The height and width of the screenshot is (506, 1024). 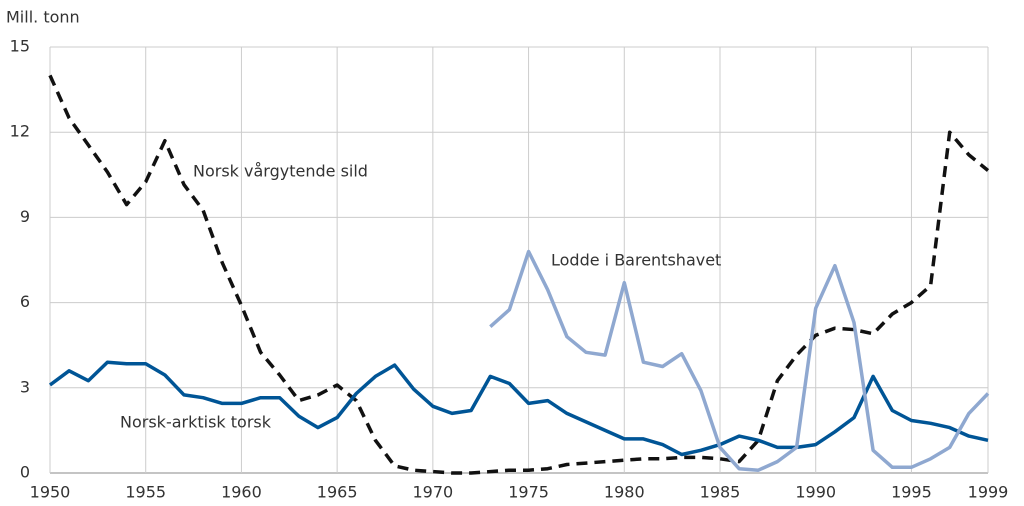 What do you see at coordinates (50, 492) in the screenshot?
I see `x-tick-label: 1950` at bounding box center [50, 492].